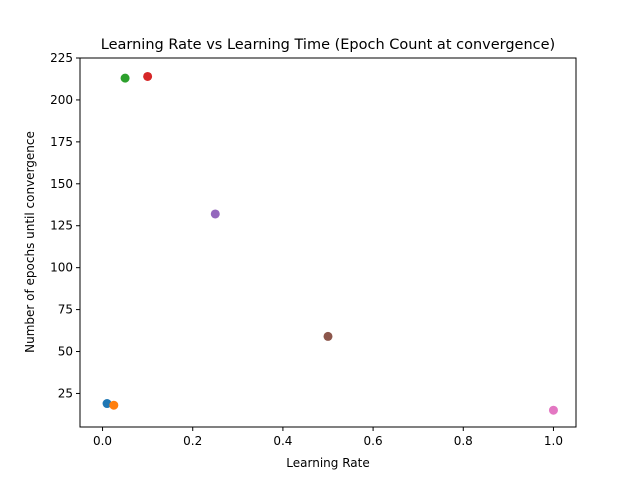 This screenshot has height=480, width=640. Describe the element at coordinates (282, 441) in the screenshot. I see `x-tick-label: 0.4` at that location.